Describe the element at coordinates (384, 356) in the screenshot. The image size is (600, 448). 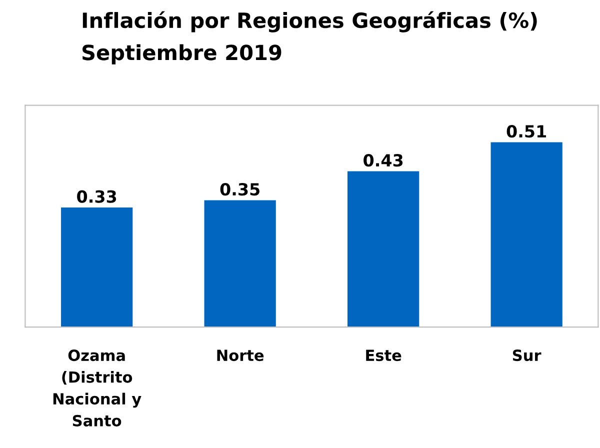
I see `x-tick-label: Este` at that location.